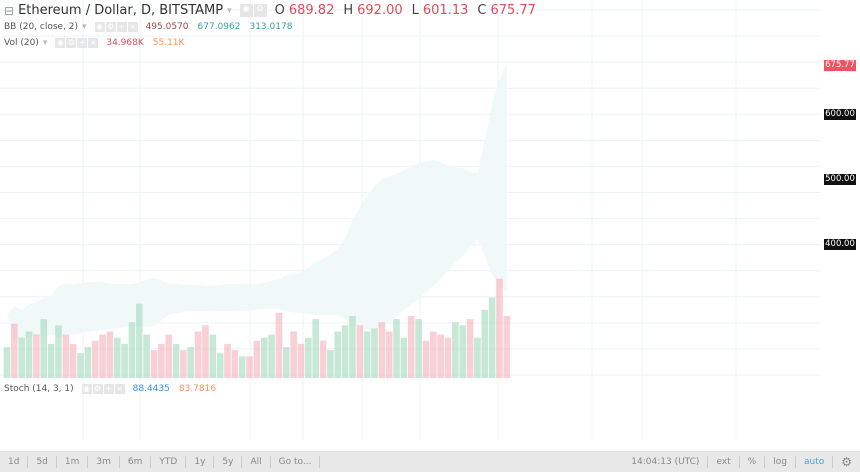 This screenshot has height=472, width=860. I want to click on range-ytd: YTD, so click(169, 462).